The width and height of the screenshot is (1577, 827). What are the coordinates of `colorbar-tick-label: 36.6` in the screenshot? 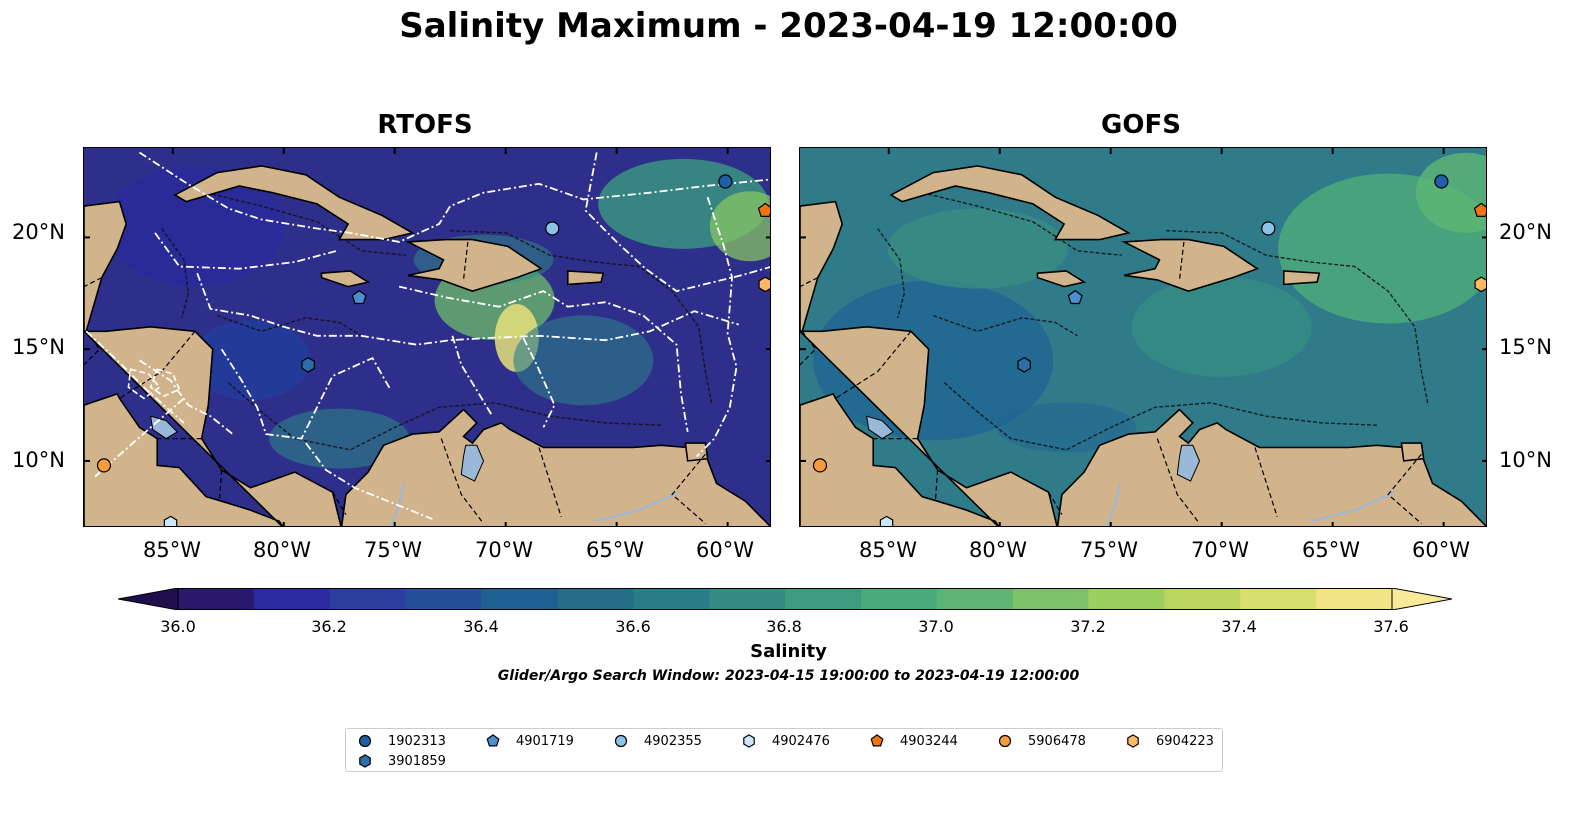 It's located at (633, 626).